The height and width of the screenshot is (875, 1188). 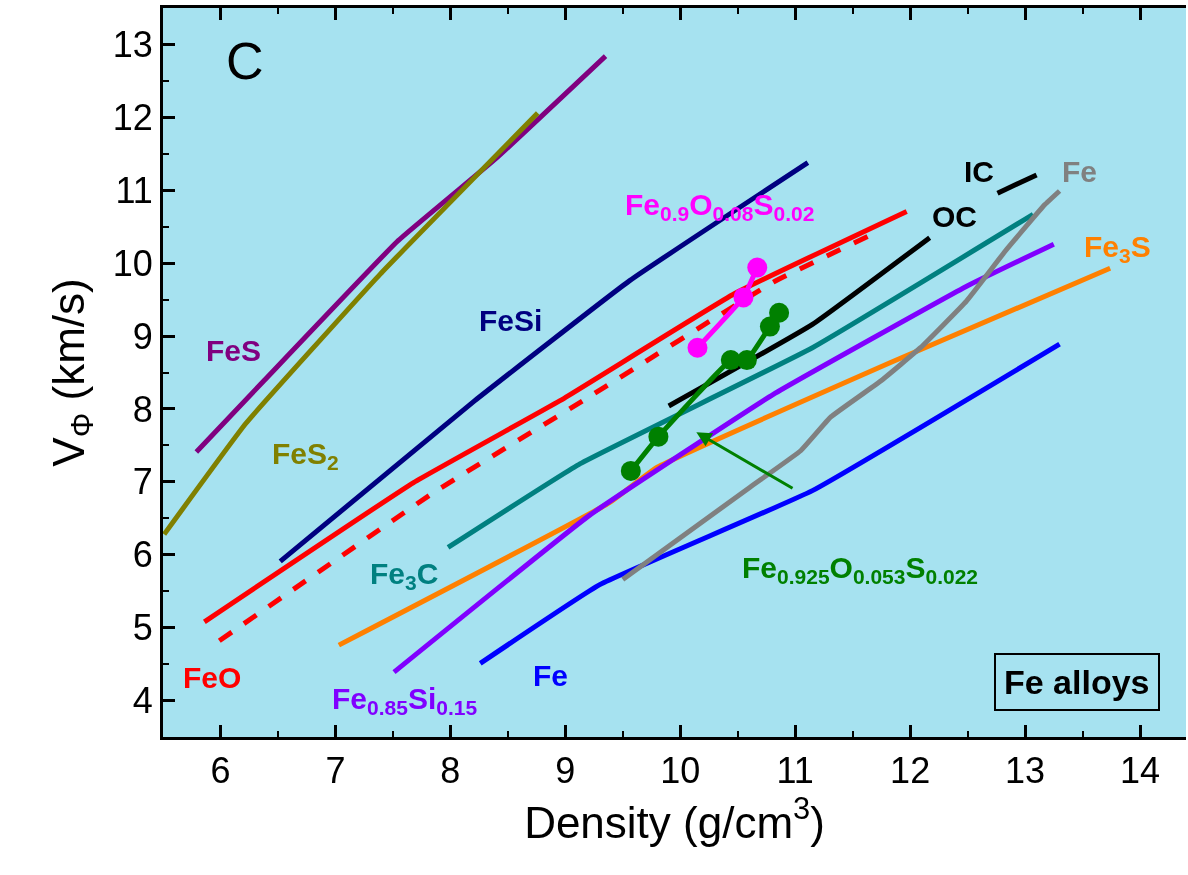 I want to click on x-tick-label: 8, so click(x=450, y=771).